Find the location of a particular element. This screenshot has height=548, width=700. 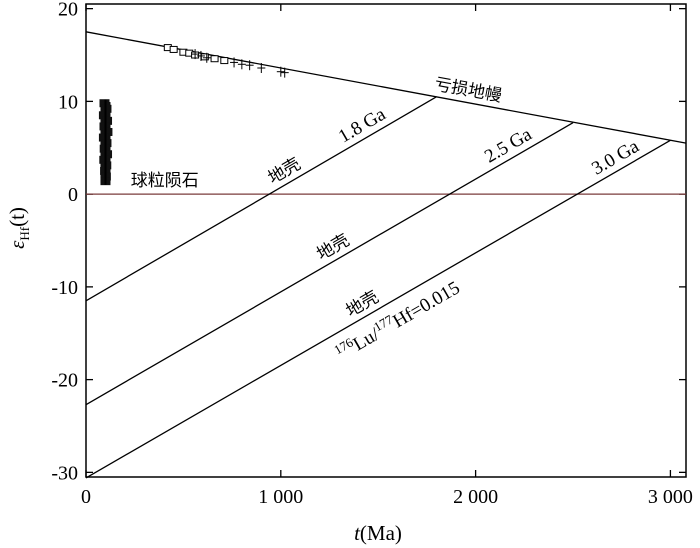

y-tick-label: 10 is located at coordinates (68, 102).